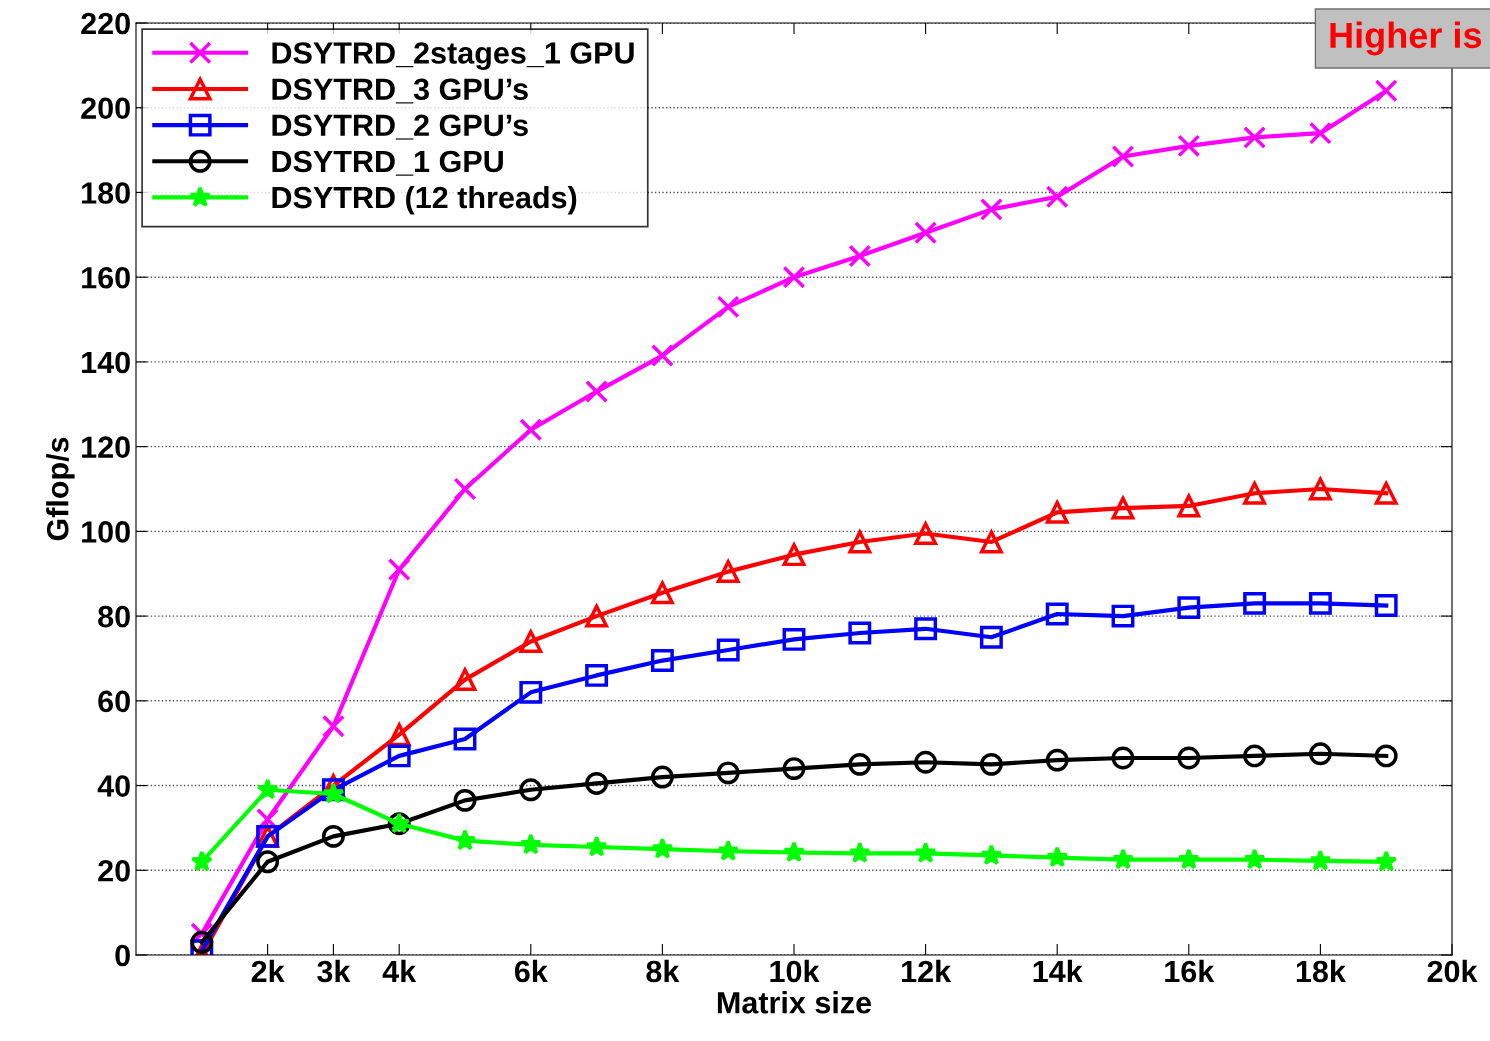 The width and height of the screenshot is (1490, 1041). Describe the element at coordinates (1190, 971) in the screenshot. I see `x-tick-label: 16k` at that location.